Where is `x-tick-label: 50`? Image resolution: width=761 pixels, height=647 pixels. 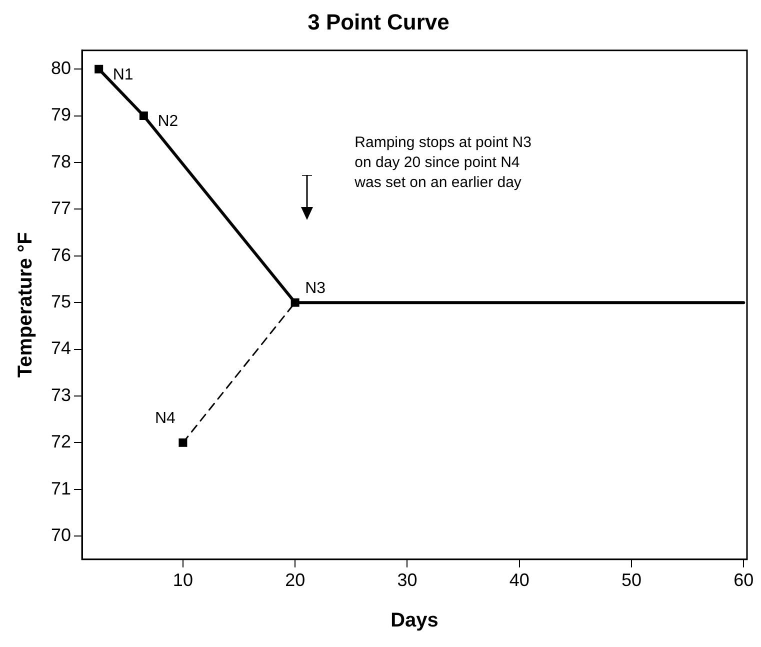 x-tick-label: 50 is located at coordinates (631, 580).